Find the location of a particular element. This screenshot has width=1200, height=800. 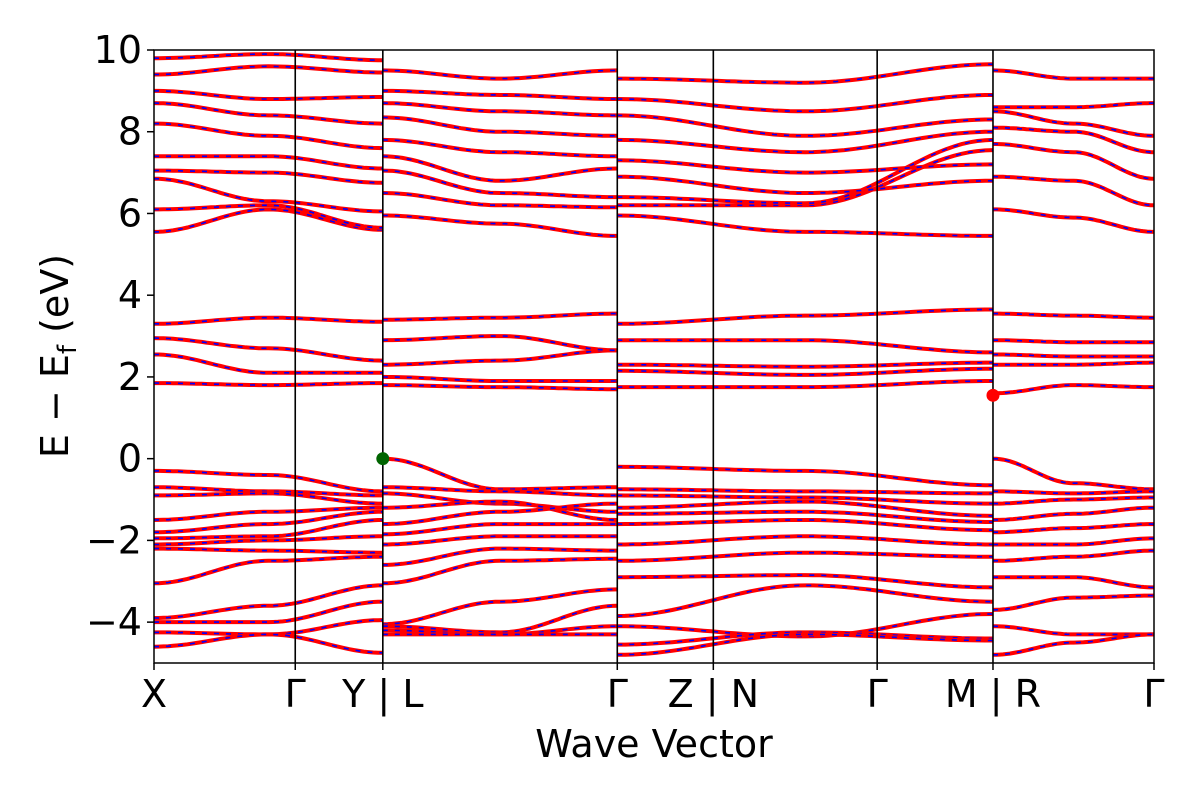

x-tick-label: M | R is located at coordinates (993, 694).